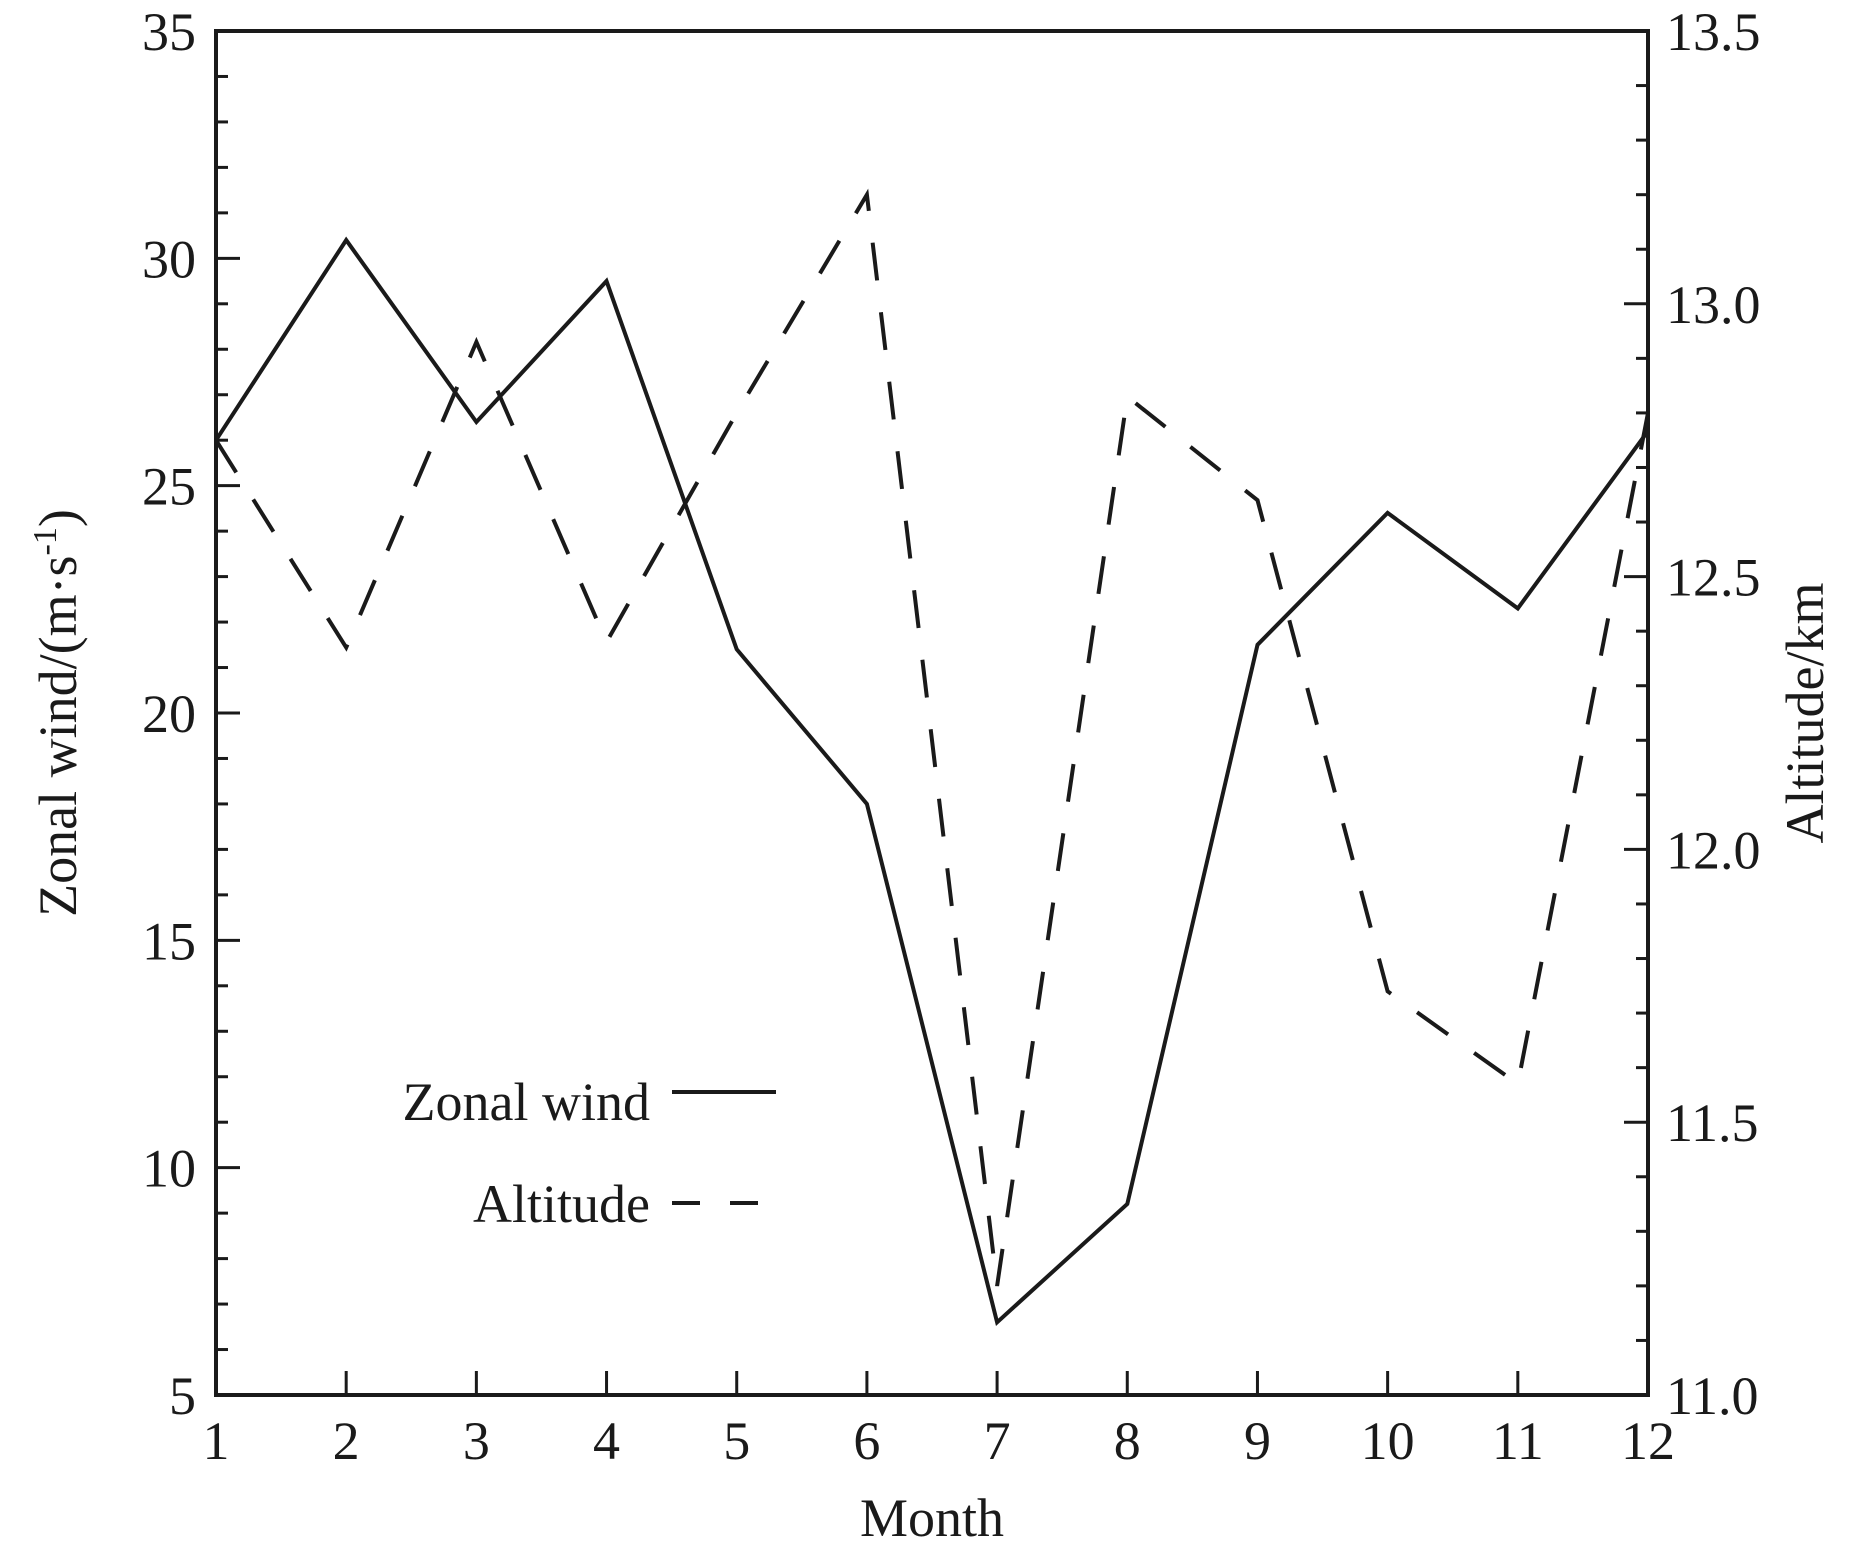 The image size is (1861, 1559). What do you see at coordinates (1713, 850) in the screenshot?
I see `right-tick-label: 12.0` at bounding box center [1713, 850].